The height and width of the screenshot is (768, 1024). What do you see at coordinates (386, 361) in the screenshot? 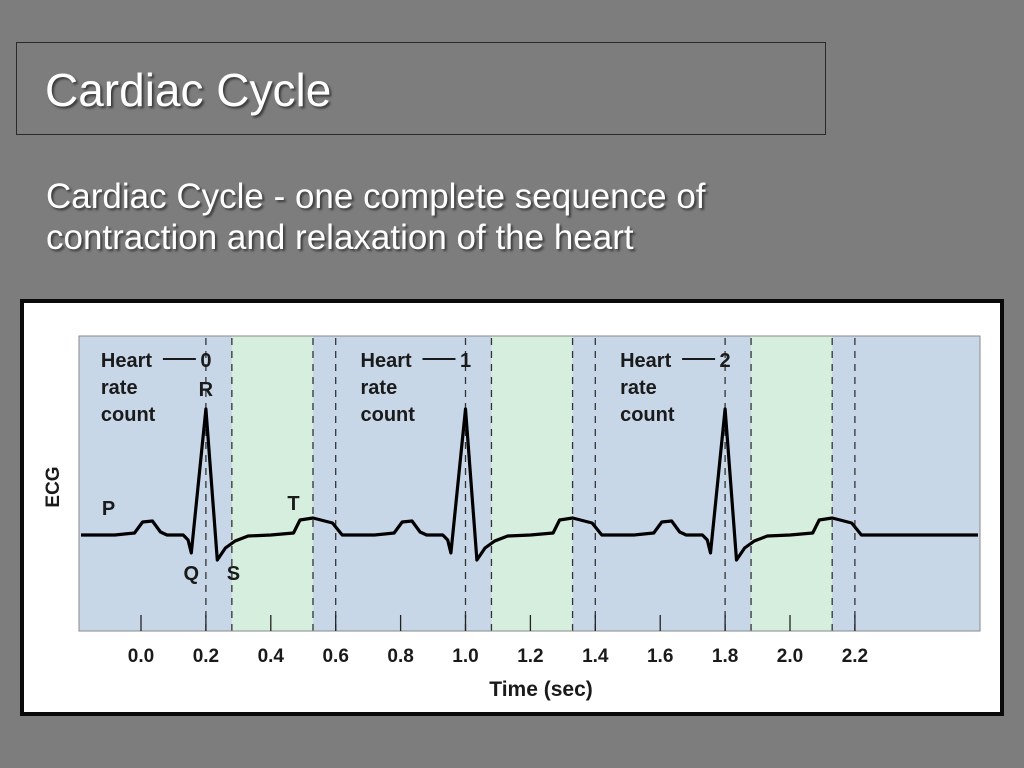
I see `heart-rate-label-1: Heart` at bounding box center [386, 361].